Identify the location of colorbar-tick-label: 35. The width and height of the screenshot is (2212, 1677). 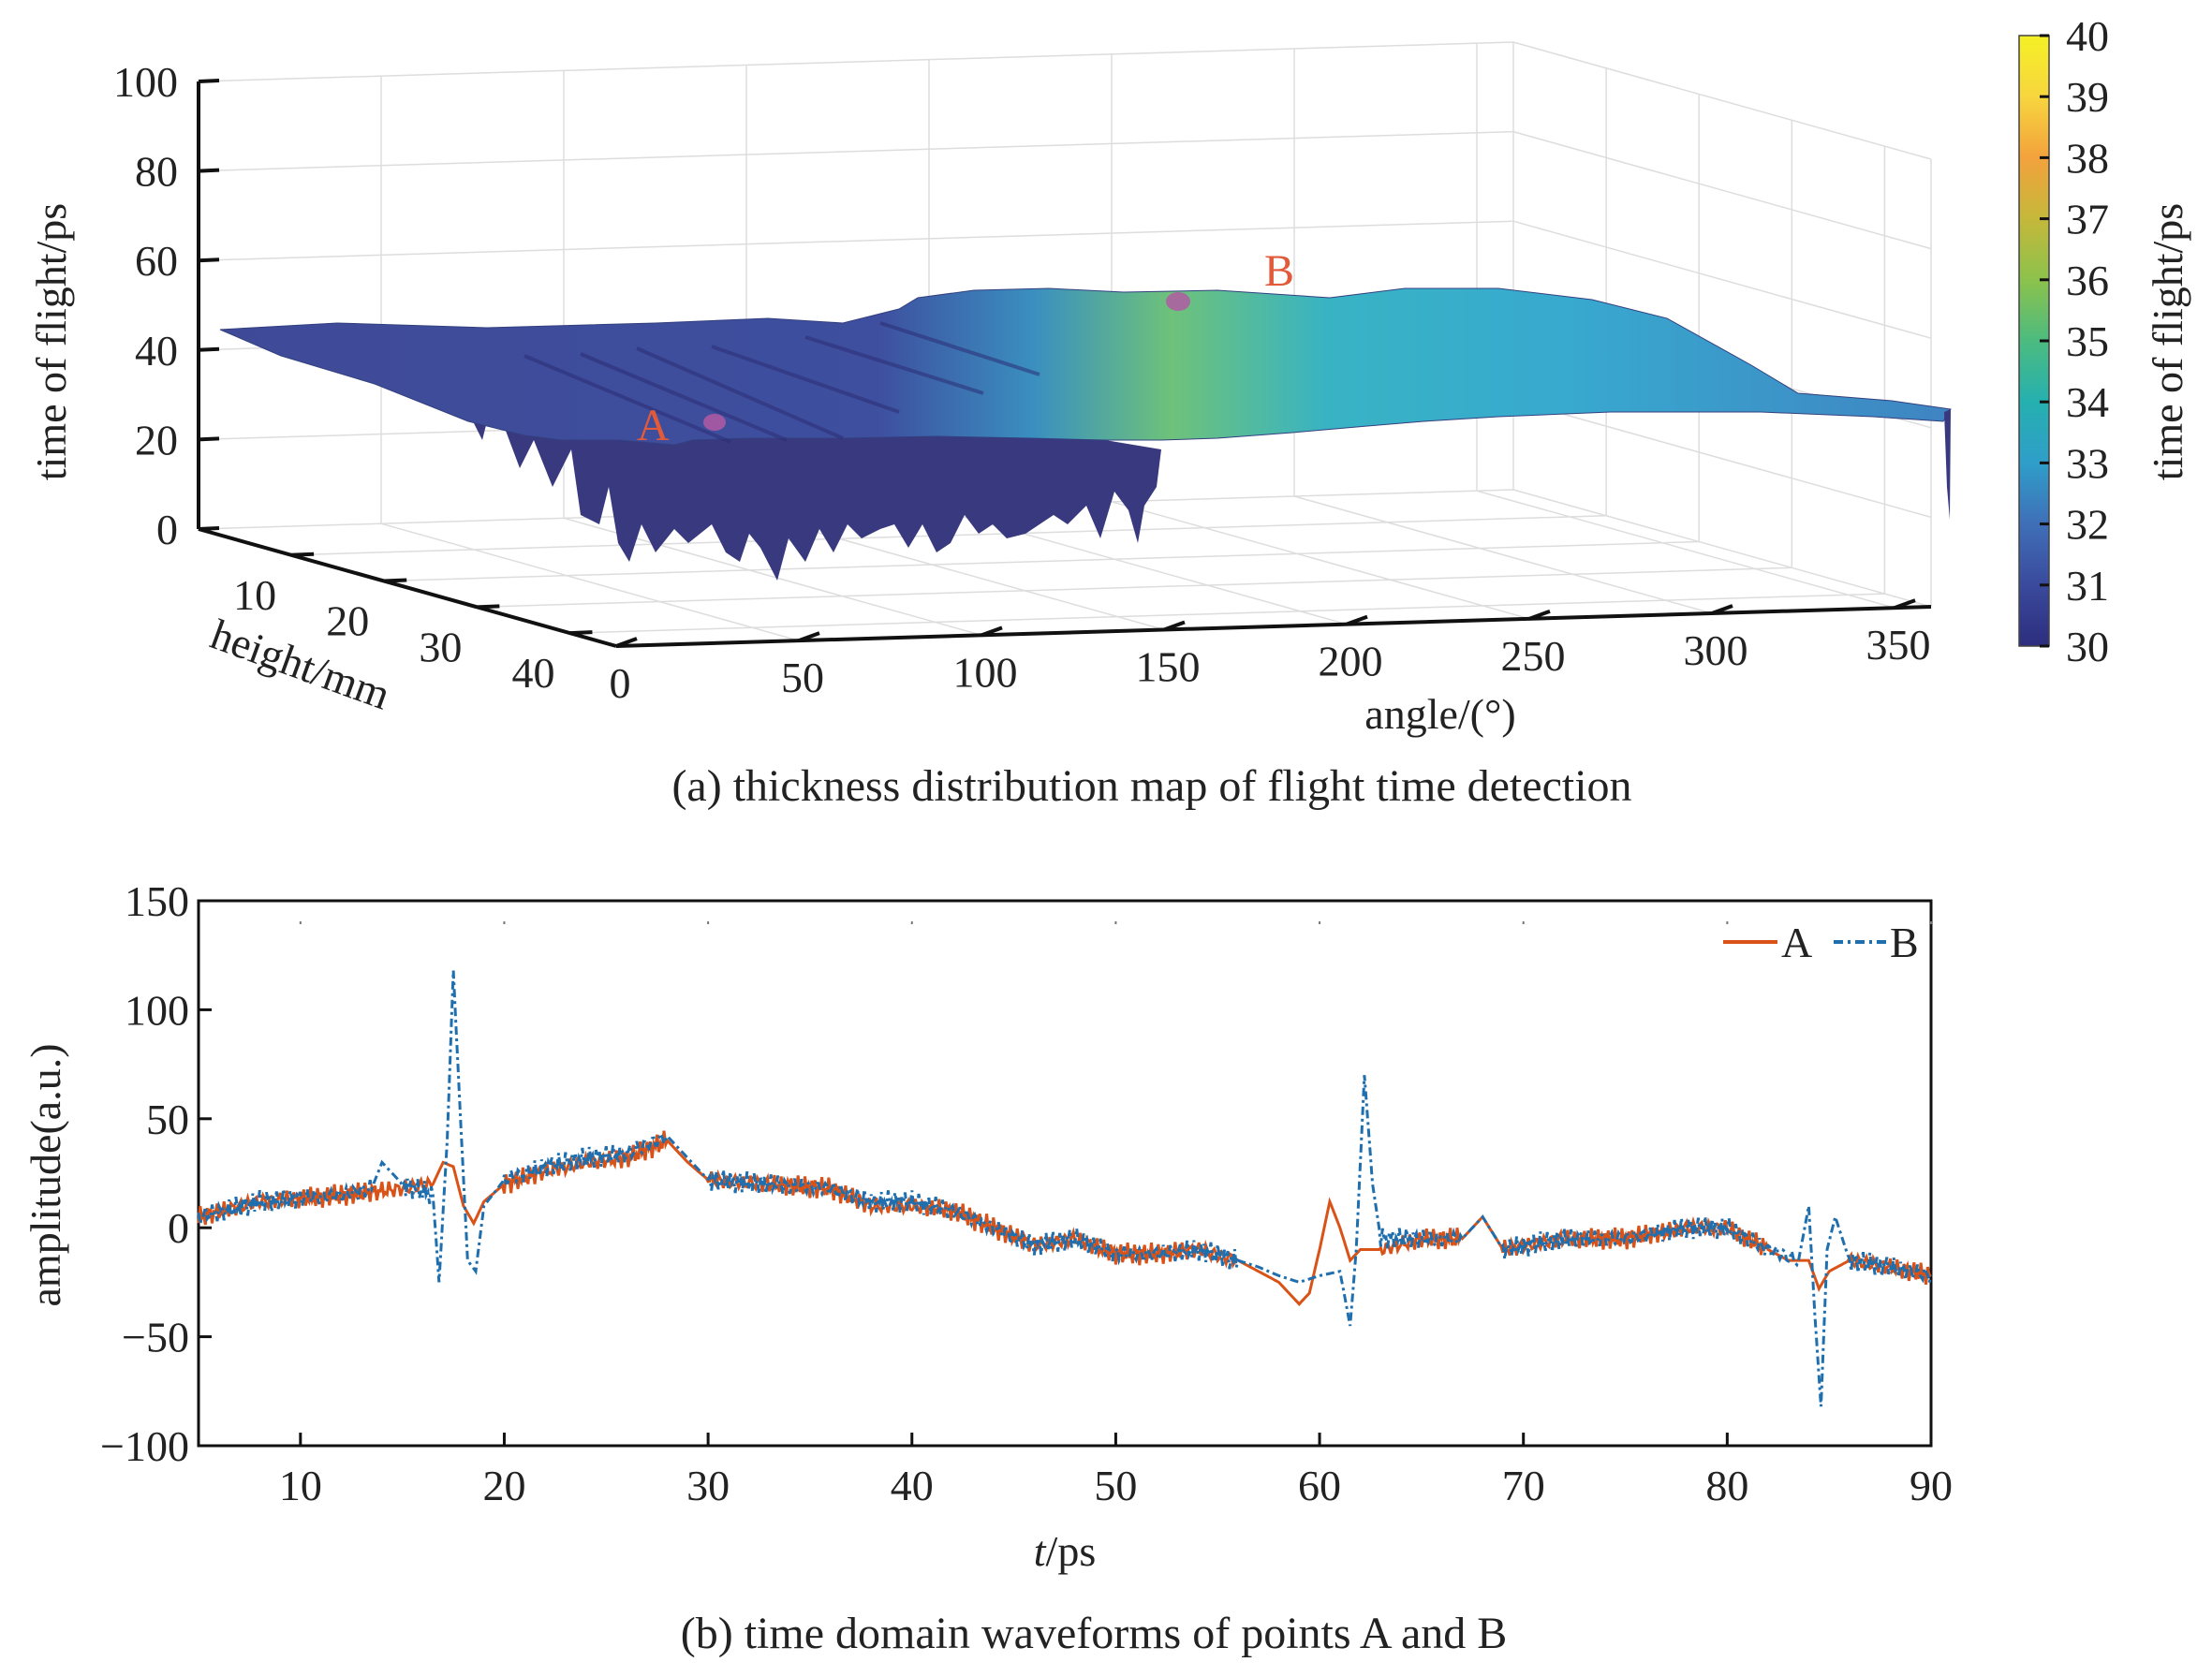
(2088, 341).